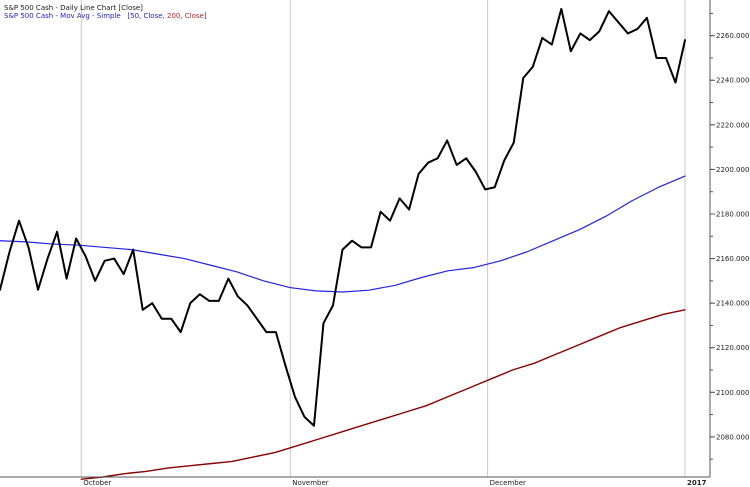  Describe the element at coordinates (732, 214) in the screenshot. I see `y-tick-label: 2180.000` at that location.